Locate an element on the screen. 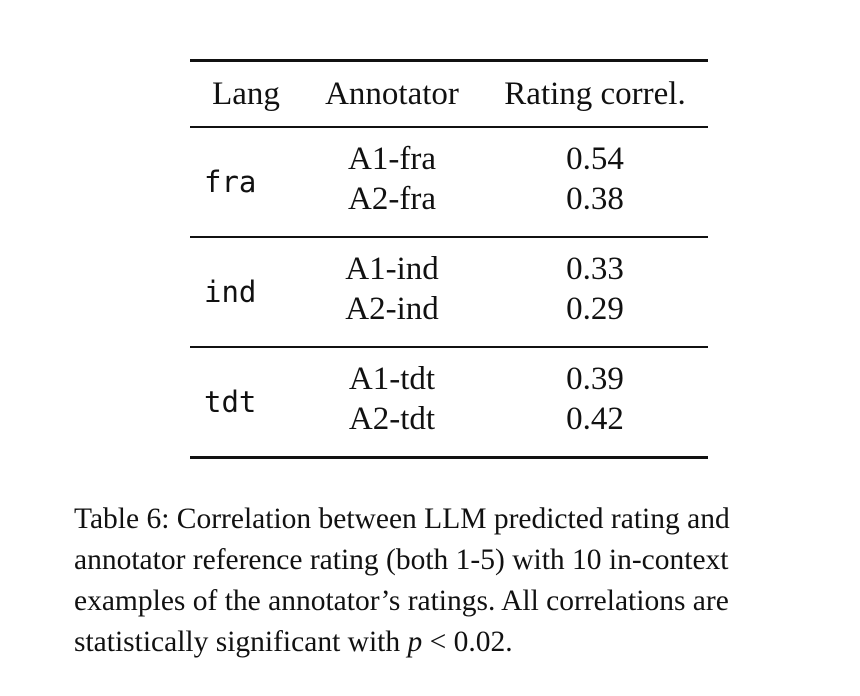 This screenshot has height=696, width=860. annotator-cell: A2-ind is located at coordinates (392, 309).